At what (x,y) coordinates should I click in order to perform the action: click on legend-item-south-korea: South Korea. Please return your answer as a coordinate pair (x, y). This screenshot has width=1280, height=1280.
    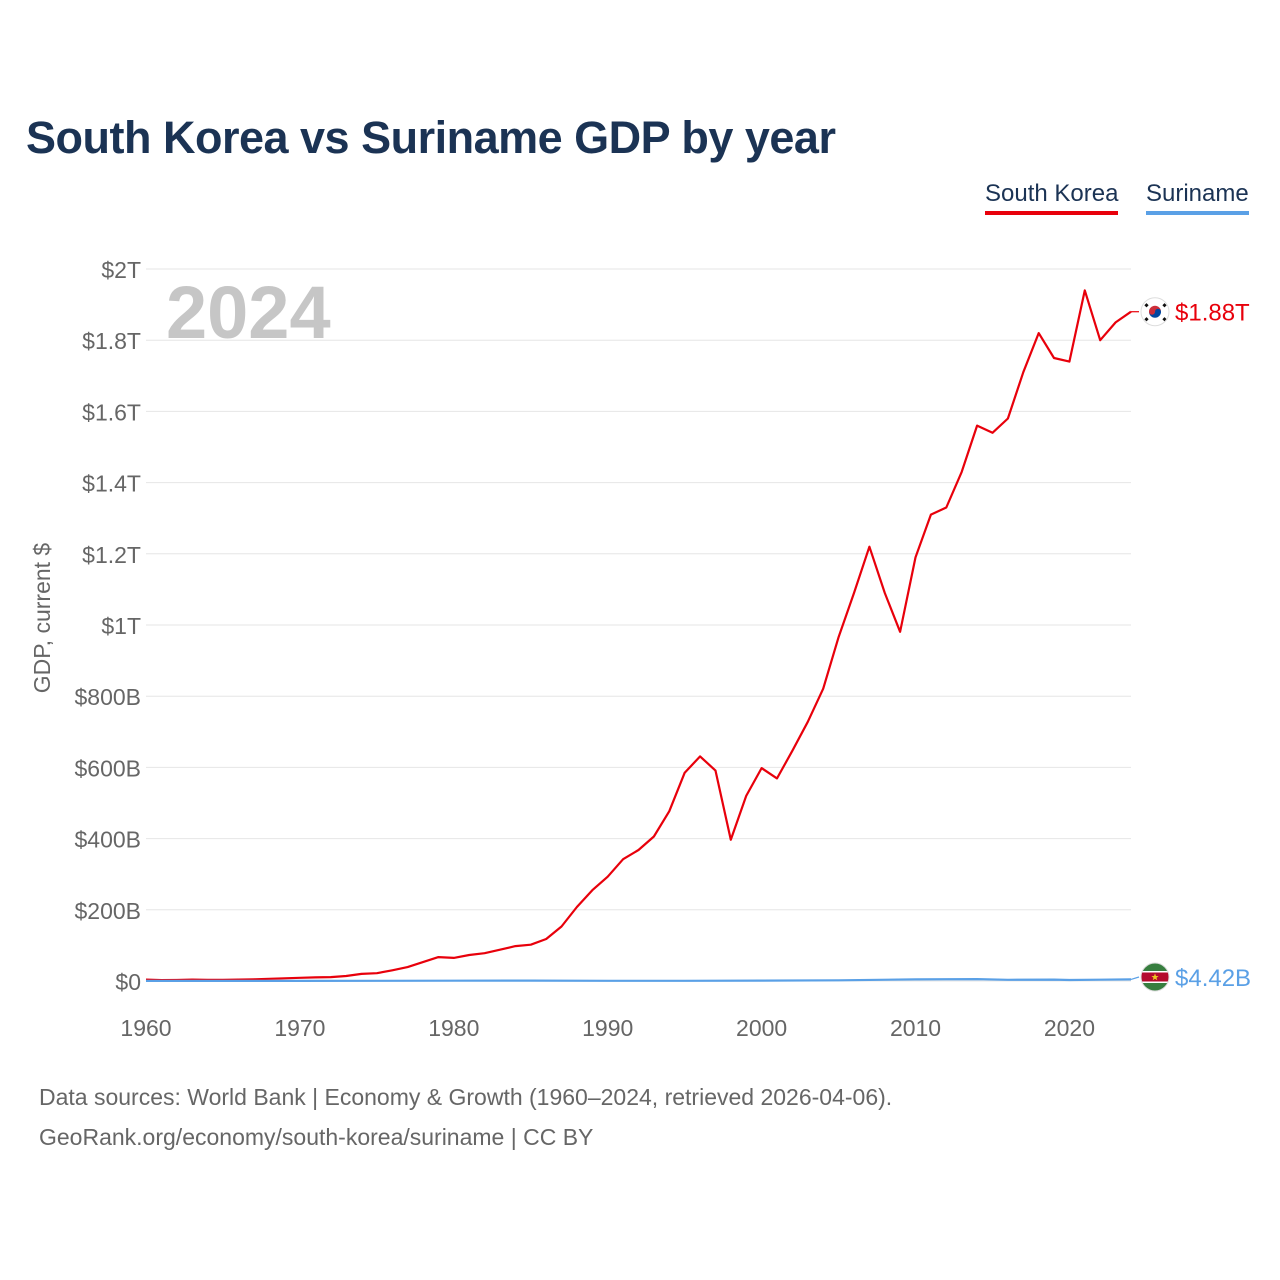
    Looking at the image, I should click on (1052, 197).